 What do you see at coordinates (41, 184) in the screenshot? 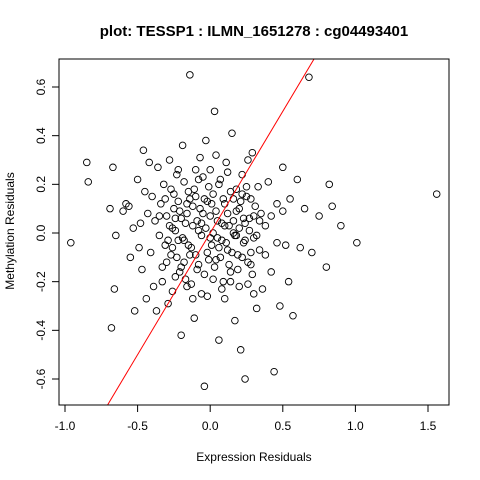
I see `y-tick-label: 0.2` at bounding box center [41, 184].